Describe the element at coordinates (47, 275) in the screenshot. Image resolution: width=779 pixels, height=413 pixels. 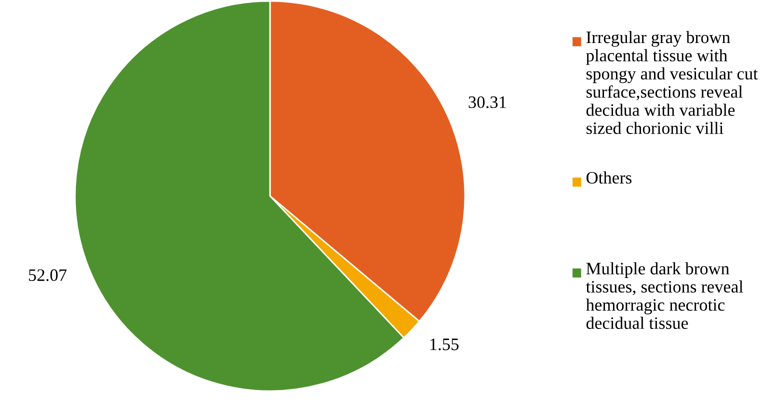
I see `data-label: 52.07` at that location.